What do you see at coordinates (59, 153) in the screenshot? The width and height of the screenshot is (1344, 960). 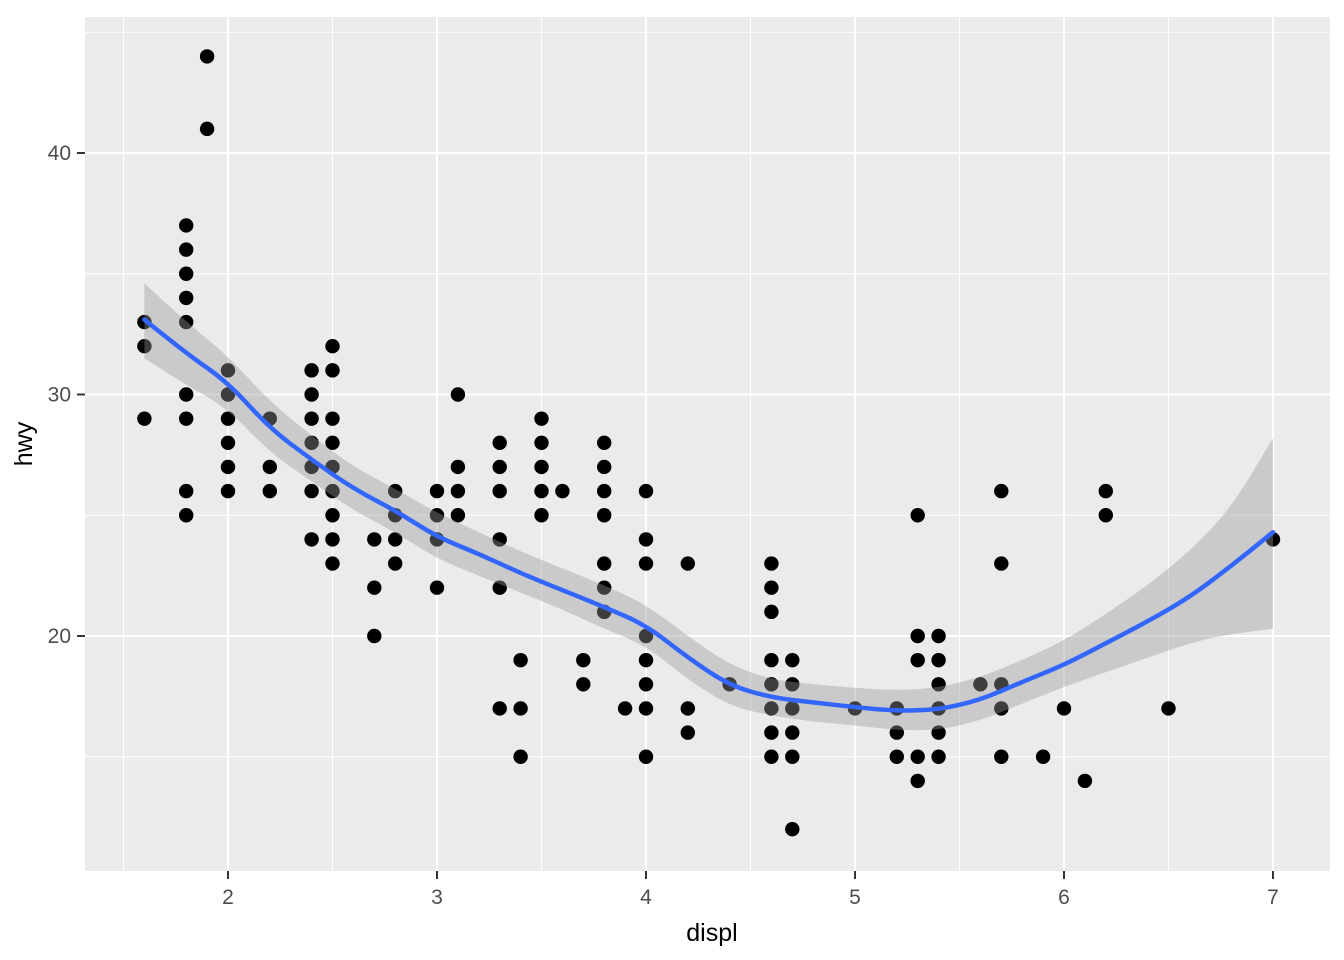 I see `y-tick-label: 40` at bounding box center [59, 153].